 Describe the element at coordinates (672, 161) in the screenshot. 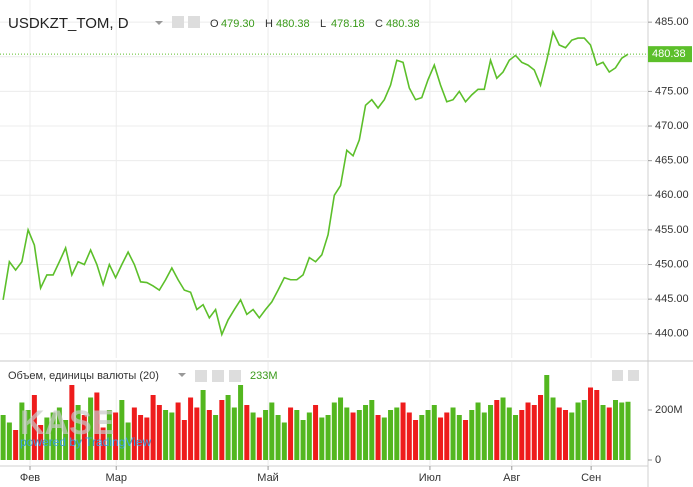

I see `y-tick-label: 465.00` at that location.